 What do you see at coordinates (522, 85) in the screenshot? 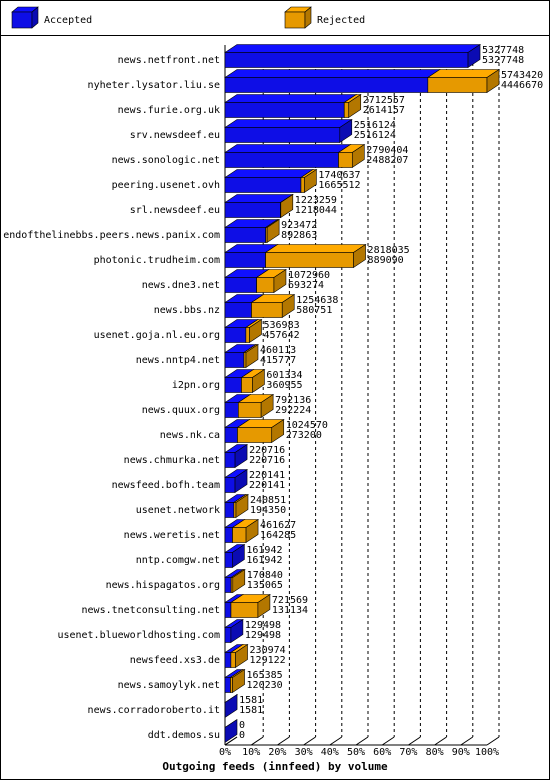
I see `accepted-label: 4446670` at bounding box center [522, 85].